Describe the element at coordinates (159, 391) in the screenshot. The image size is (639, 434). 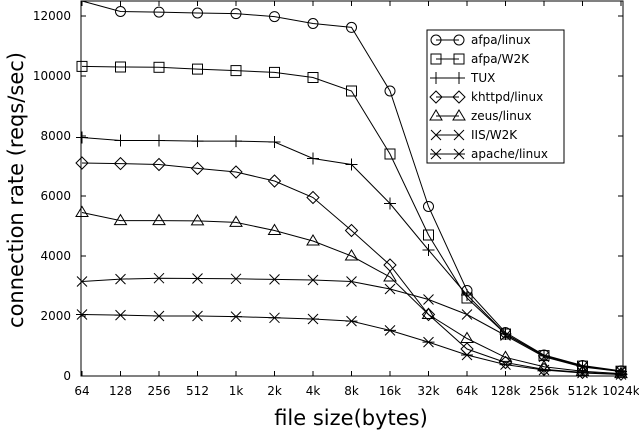
I see `x-tick-label: 256` at that location.